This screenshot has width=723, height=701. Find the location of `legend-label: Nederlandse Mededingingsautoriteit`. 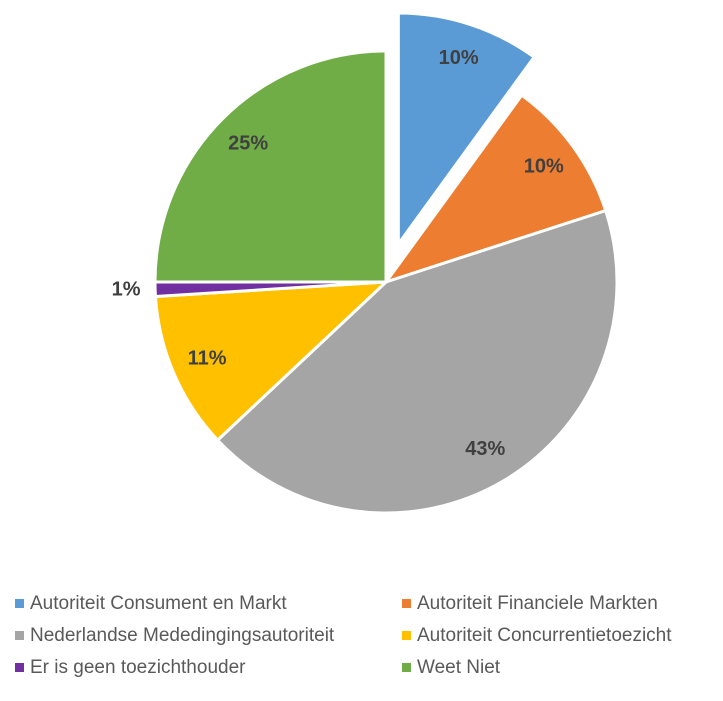

legend-label: Nederlandse Mededingingsautoriteit is located at coordinates (182, 635).